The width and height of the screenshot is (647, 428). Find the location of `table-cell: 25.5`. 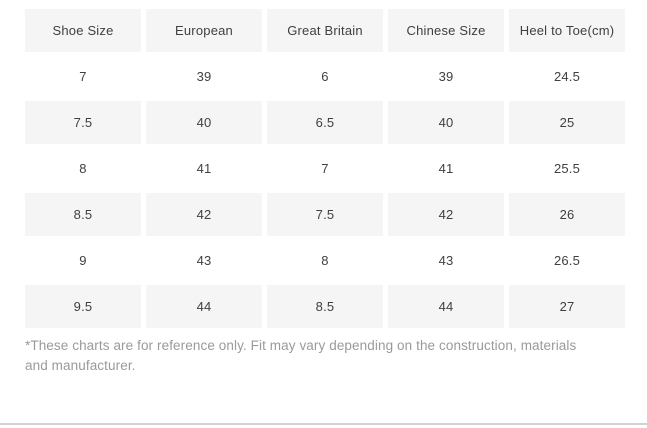

table-cell: 25.5 is located at coordinates (567, 168).